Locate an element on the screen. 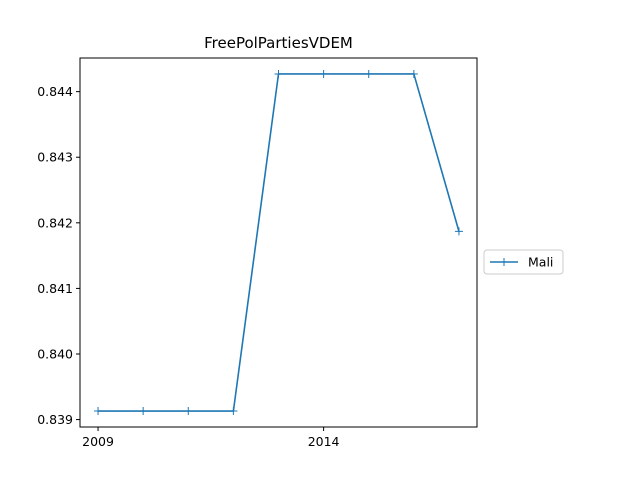 The height and width of the screenshot is (480, 640). legend-label: Mali is located at coordinates (540, 262).